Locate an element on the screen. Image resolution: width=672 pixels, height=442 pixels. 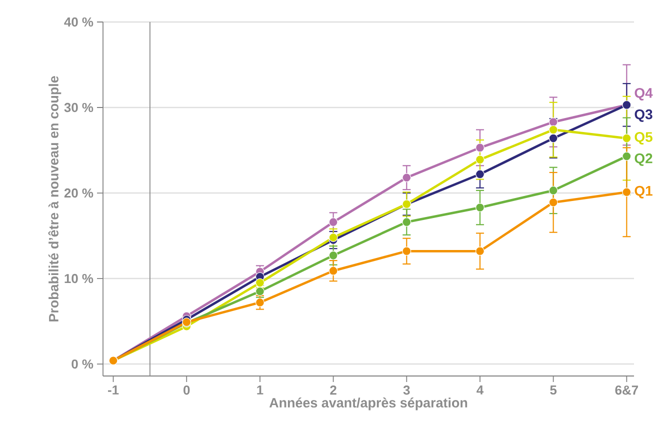
x-tick-label: 2 is located at coordinates (333, 390).